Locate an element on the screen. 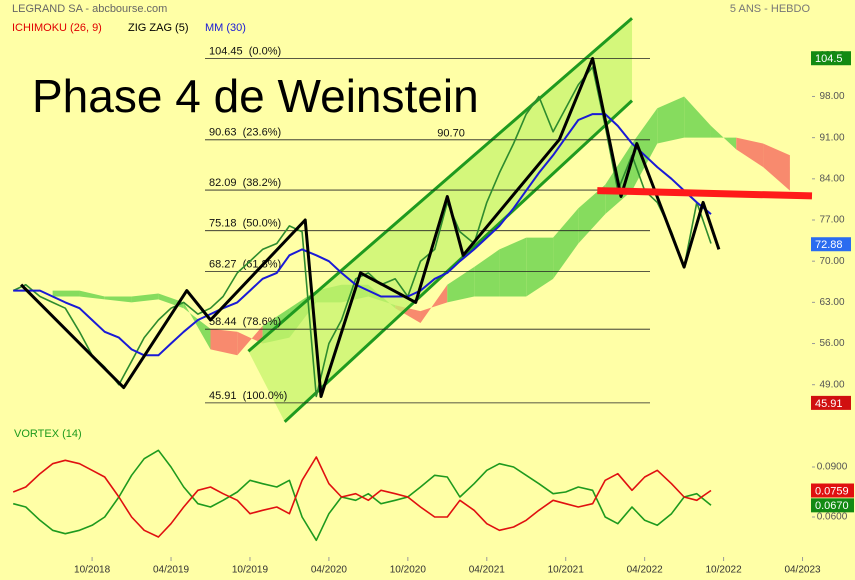 The image size is (855, 580). resistance-line is located at coordinates (705, 193).